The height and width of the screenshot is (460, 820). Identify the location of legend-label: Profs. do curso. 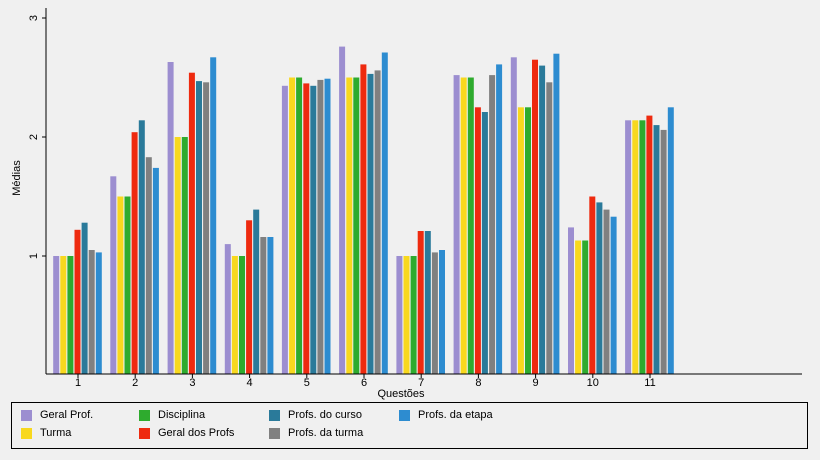
(325, 415).